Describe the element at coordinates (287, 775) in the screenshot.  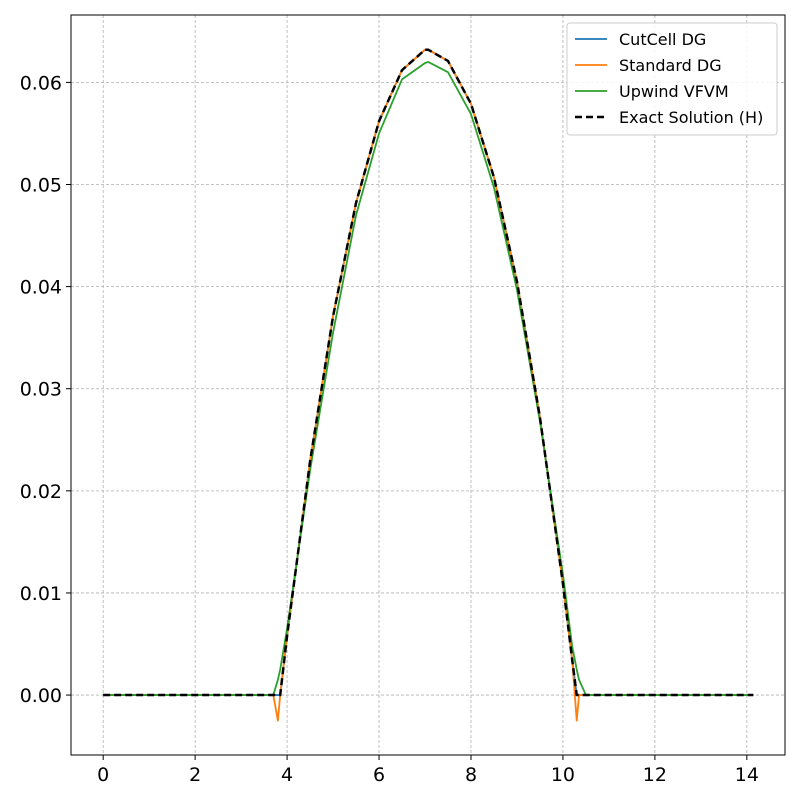
I see `x-tick-label: 4` at that location.